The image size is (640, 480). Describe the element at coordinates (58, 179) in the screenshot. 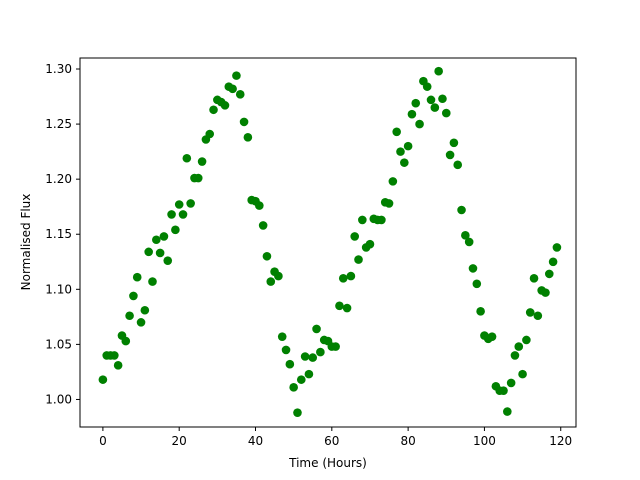

I see `y-tick-label: 1.20` at that location.